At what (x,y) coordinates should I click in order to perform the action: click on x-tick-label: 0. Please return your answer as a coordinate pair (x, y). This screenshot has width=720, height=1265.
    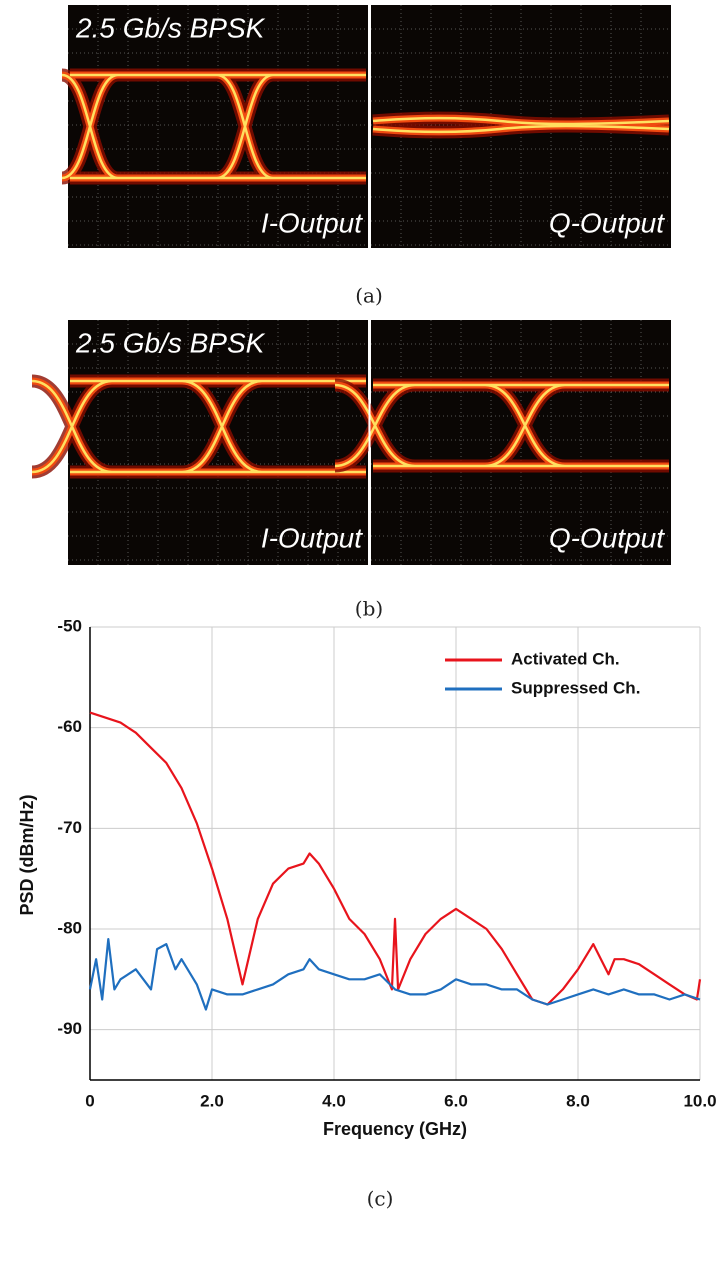
    Looking at the image, I should click on (89, 1100).